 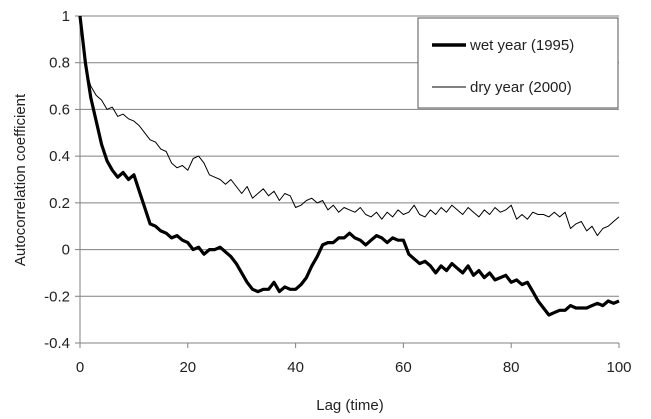 What do you see at coordinates (59, 63) in the screenshot?
I see `y-tick-label-6: 0.8` at bounding box center [59, 63].